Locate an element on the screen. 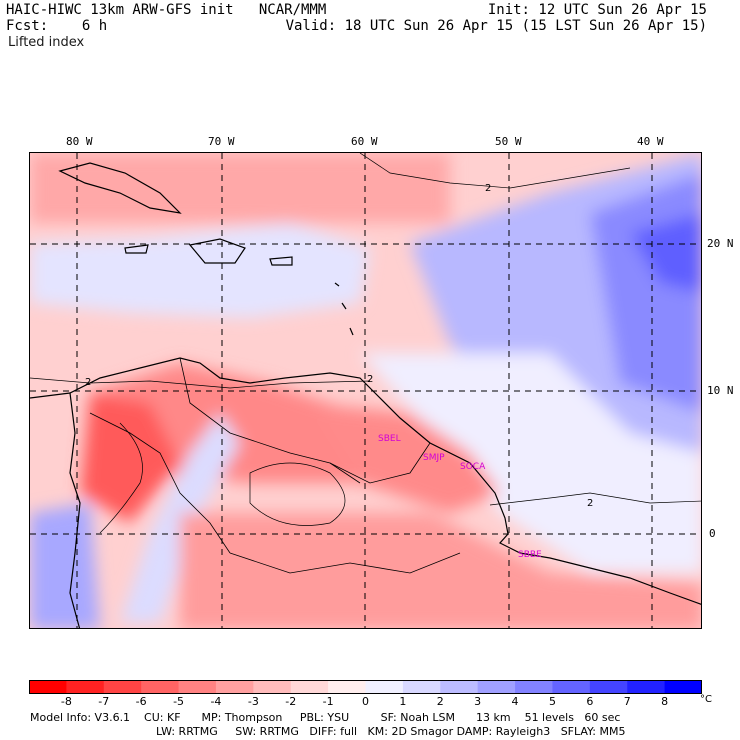 The image size is (740, 740). colorbar-tick-label: 6 is located at coordinates (590, 701).